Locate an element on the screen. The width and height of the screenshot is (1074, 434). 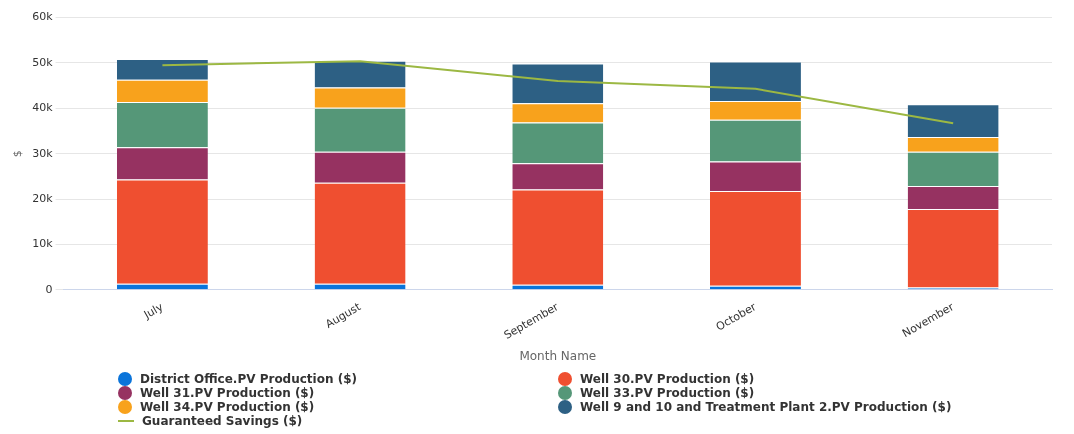
y-tick-label: 10k is located at coordinates (43, 244).